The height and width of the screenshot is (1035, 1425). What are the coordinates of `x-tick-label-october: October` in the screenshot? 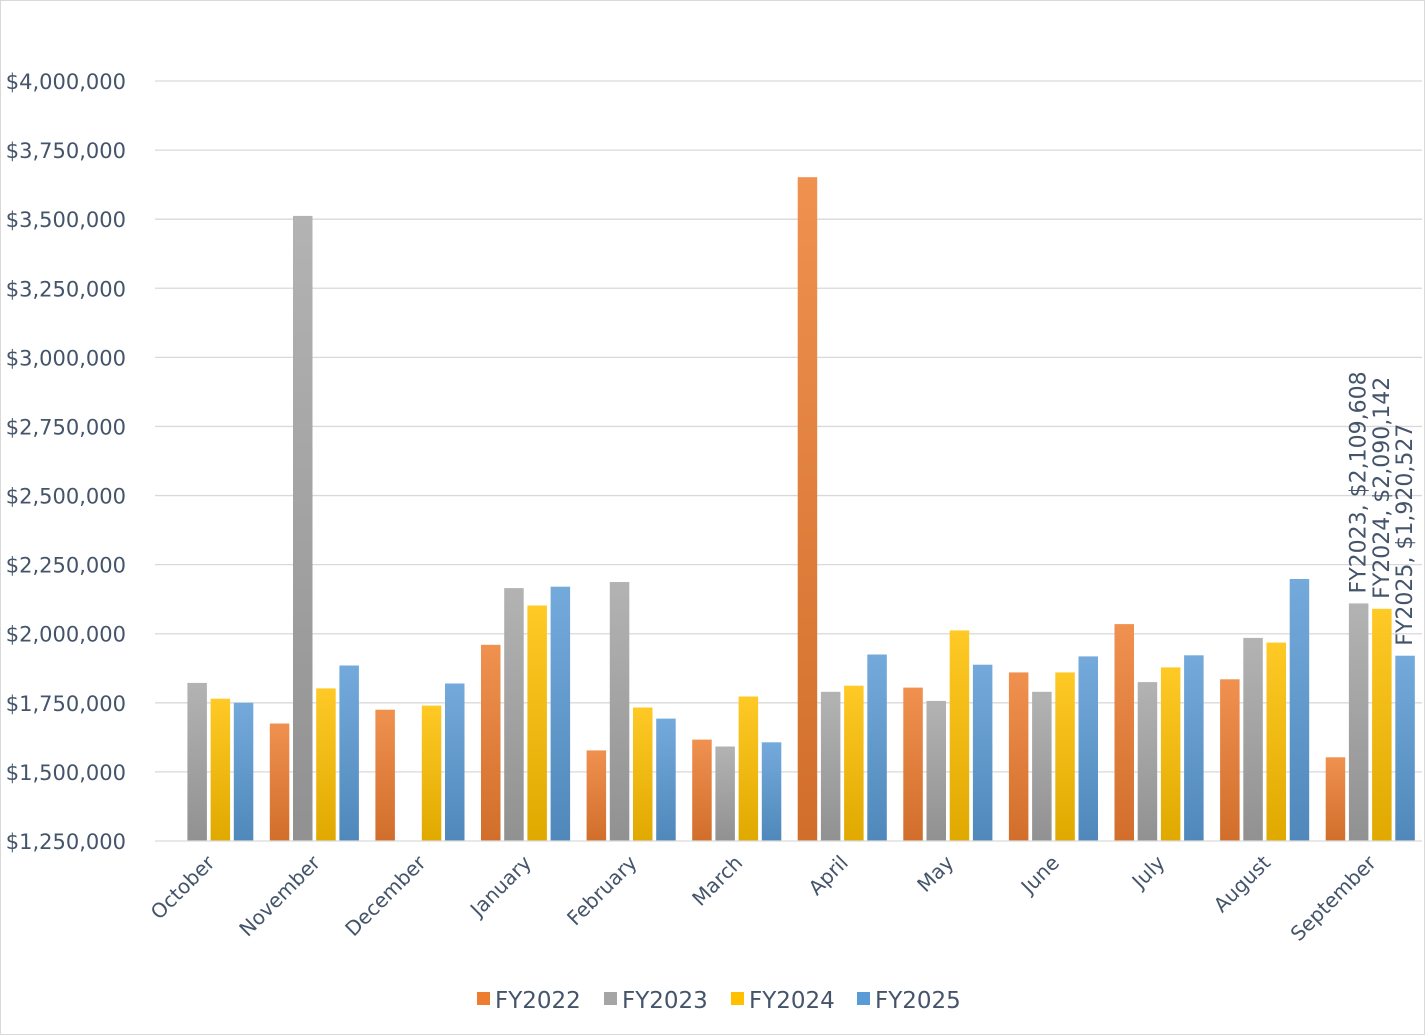 It's located at (183, 887).